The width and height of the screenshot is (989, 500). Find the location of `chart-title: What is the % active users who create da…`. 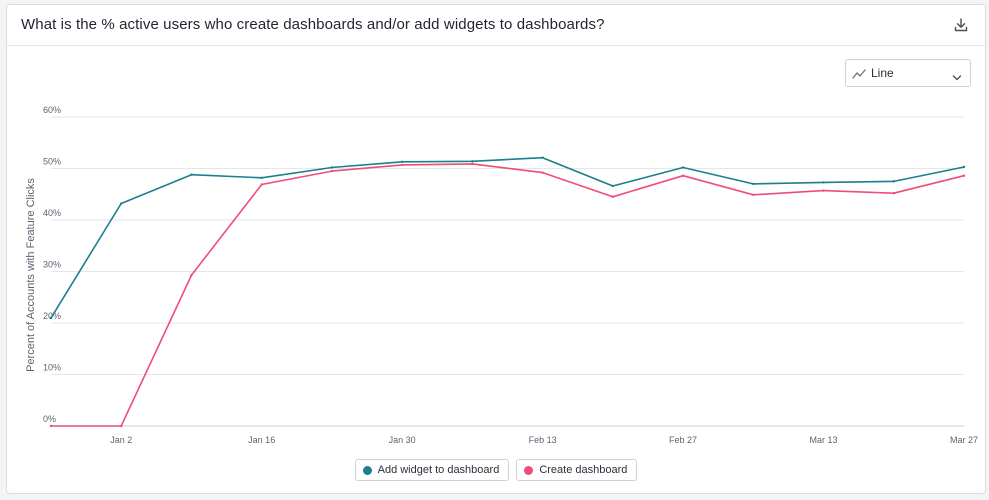

chart-title: What is the % active users who create da… is located at coordinates (313, 24).